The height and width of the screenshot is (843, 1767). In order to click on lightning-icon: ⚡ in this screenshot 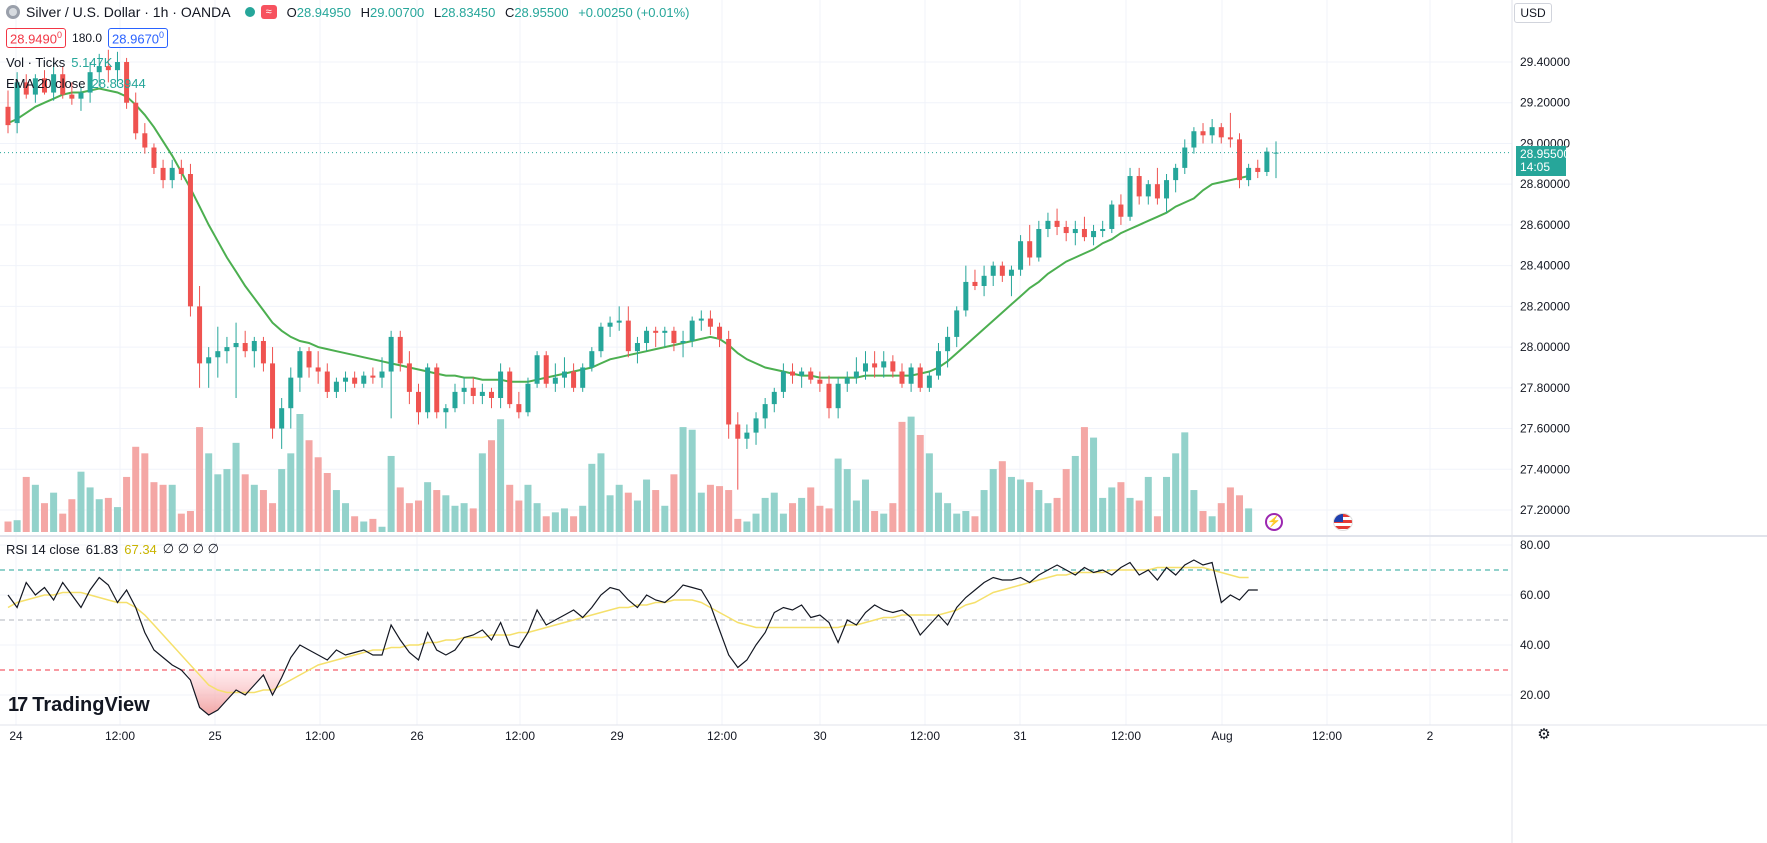, I will do `click(1274, 522)`.